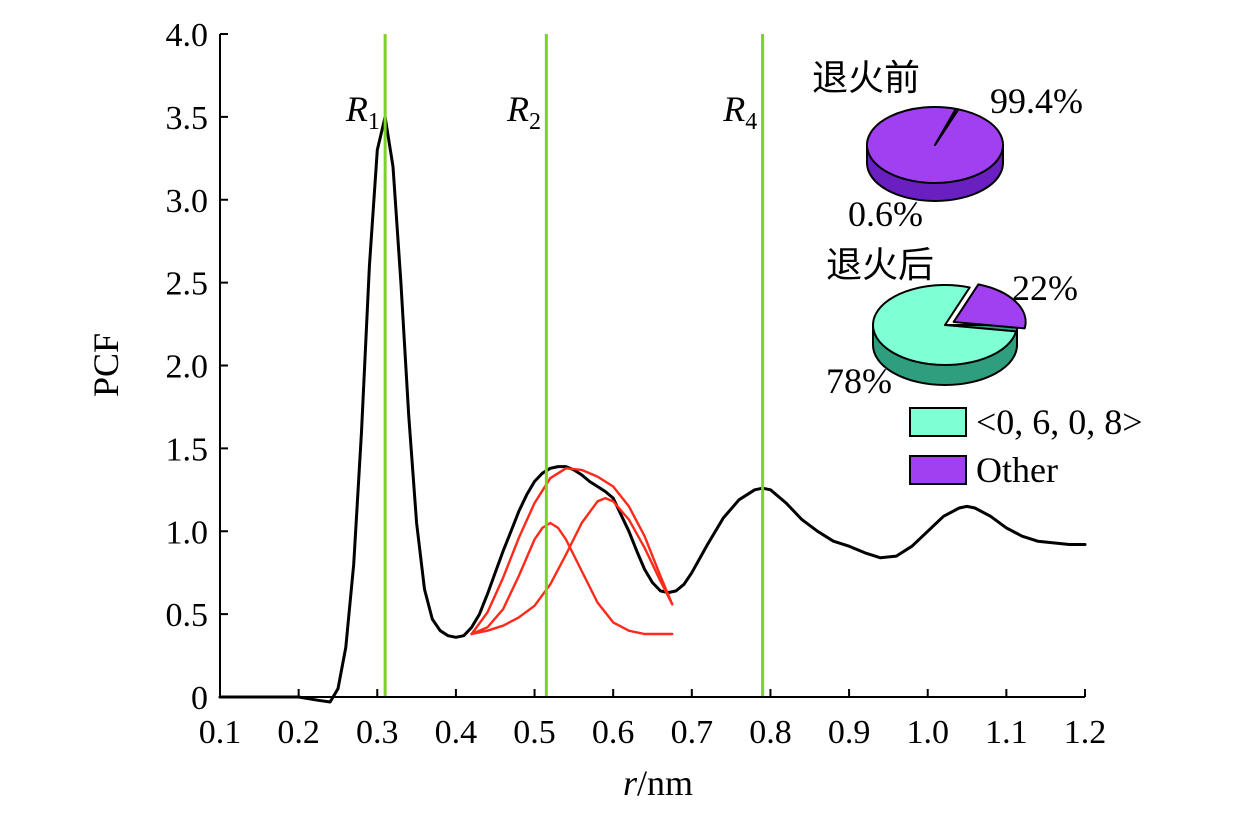 This screenshot has height=819, width=1260. What do you see at coordinates (1017, 470) in the screenshot?
I see `legend-label: Other` at bounding box center [1017, 470].